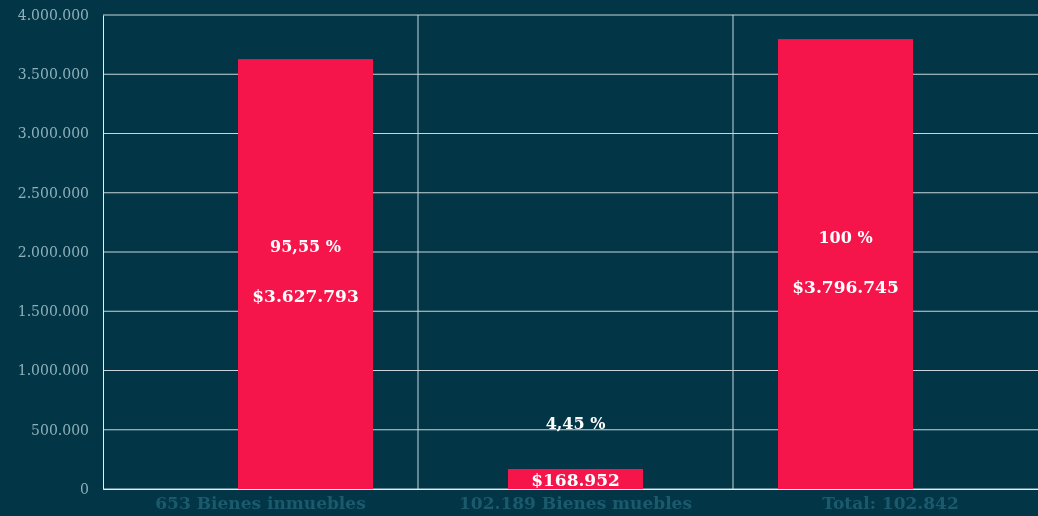 This screenshot has height=516, width=1038. What do you see at coordinates (575, 479) in the screenshot?
I see `data-label: $168.952` at bounding box center [575, 479].